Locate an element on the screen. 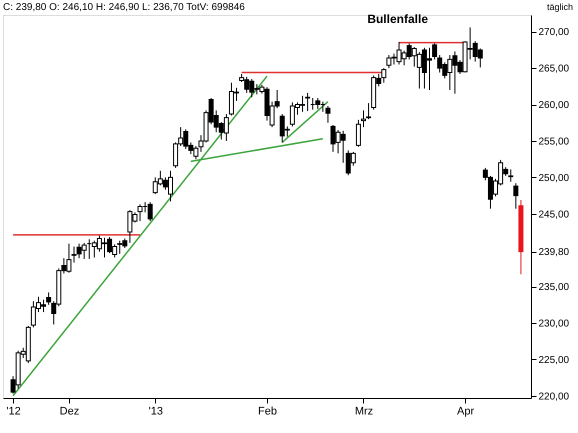 The width and height of the screenshot is (578, 433). x-tick-label: '13 is located at coordinates (155, 412).